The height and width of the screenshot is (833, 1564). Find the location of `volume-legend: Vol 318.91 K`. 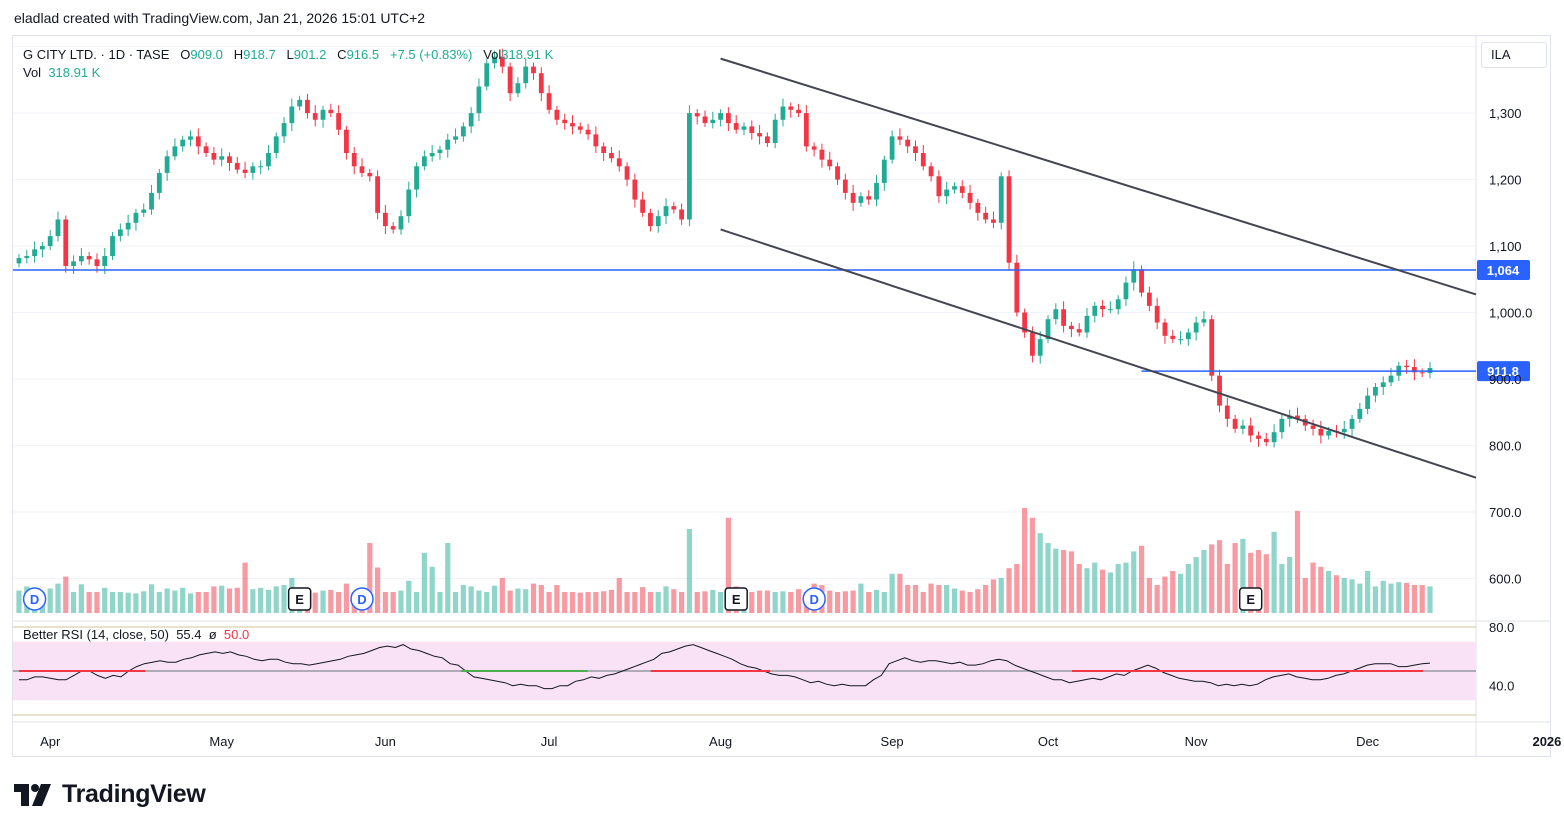

volume-legend: Vol 318.91 K is located at coordinates (62, 72).